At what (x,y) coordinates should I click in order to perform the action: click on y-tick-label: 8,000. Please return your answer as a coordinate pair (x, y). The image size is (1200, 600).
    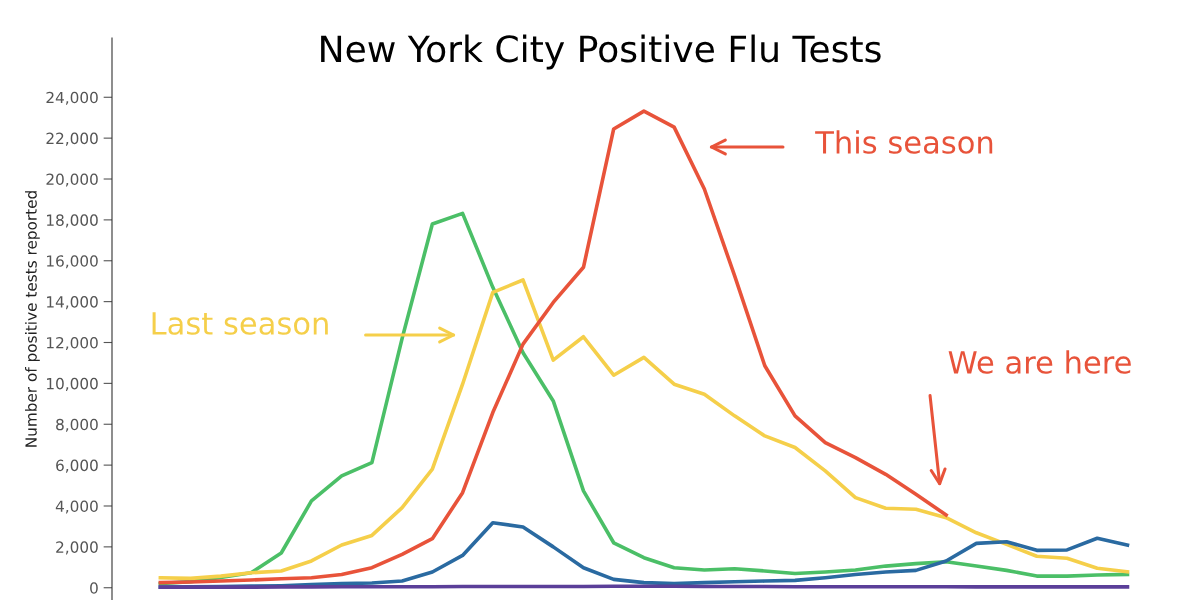
    Looking at the image, I should click on (77, 425).